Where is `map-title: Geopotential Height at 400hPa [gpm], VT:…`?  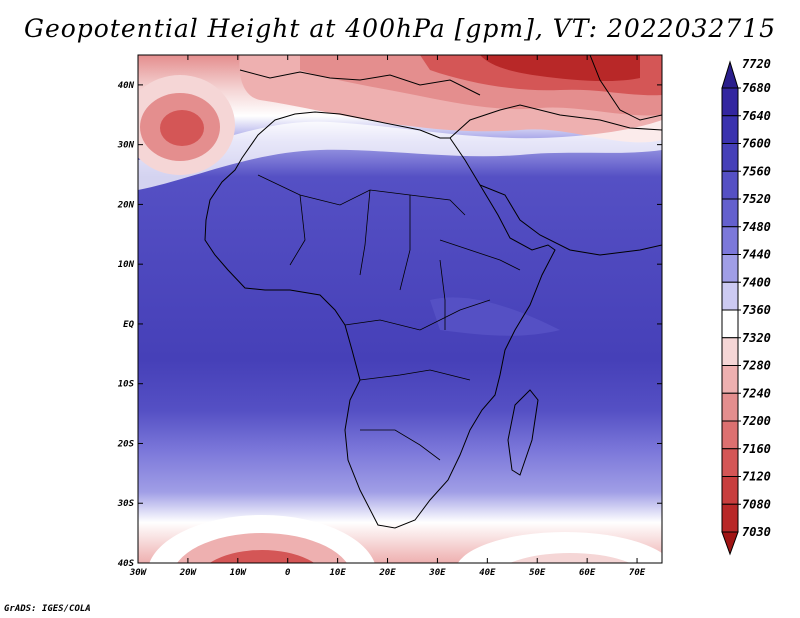 map-title: Geopotential Height at 400hPa [gpm], VT:… is located at coordinates (400, 28).